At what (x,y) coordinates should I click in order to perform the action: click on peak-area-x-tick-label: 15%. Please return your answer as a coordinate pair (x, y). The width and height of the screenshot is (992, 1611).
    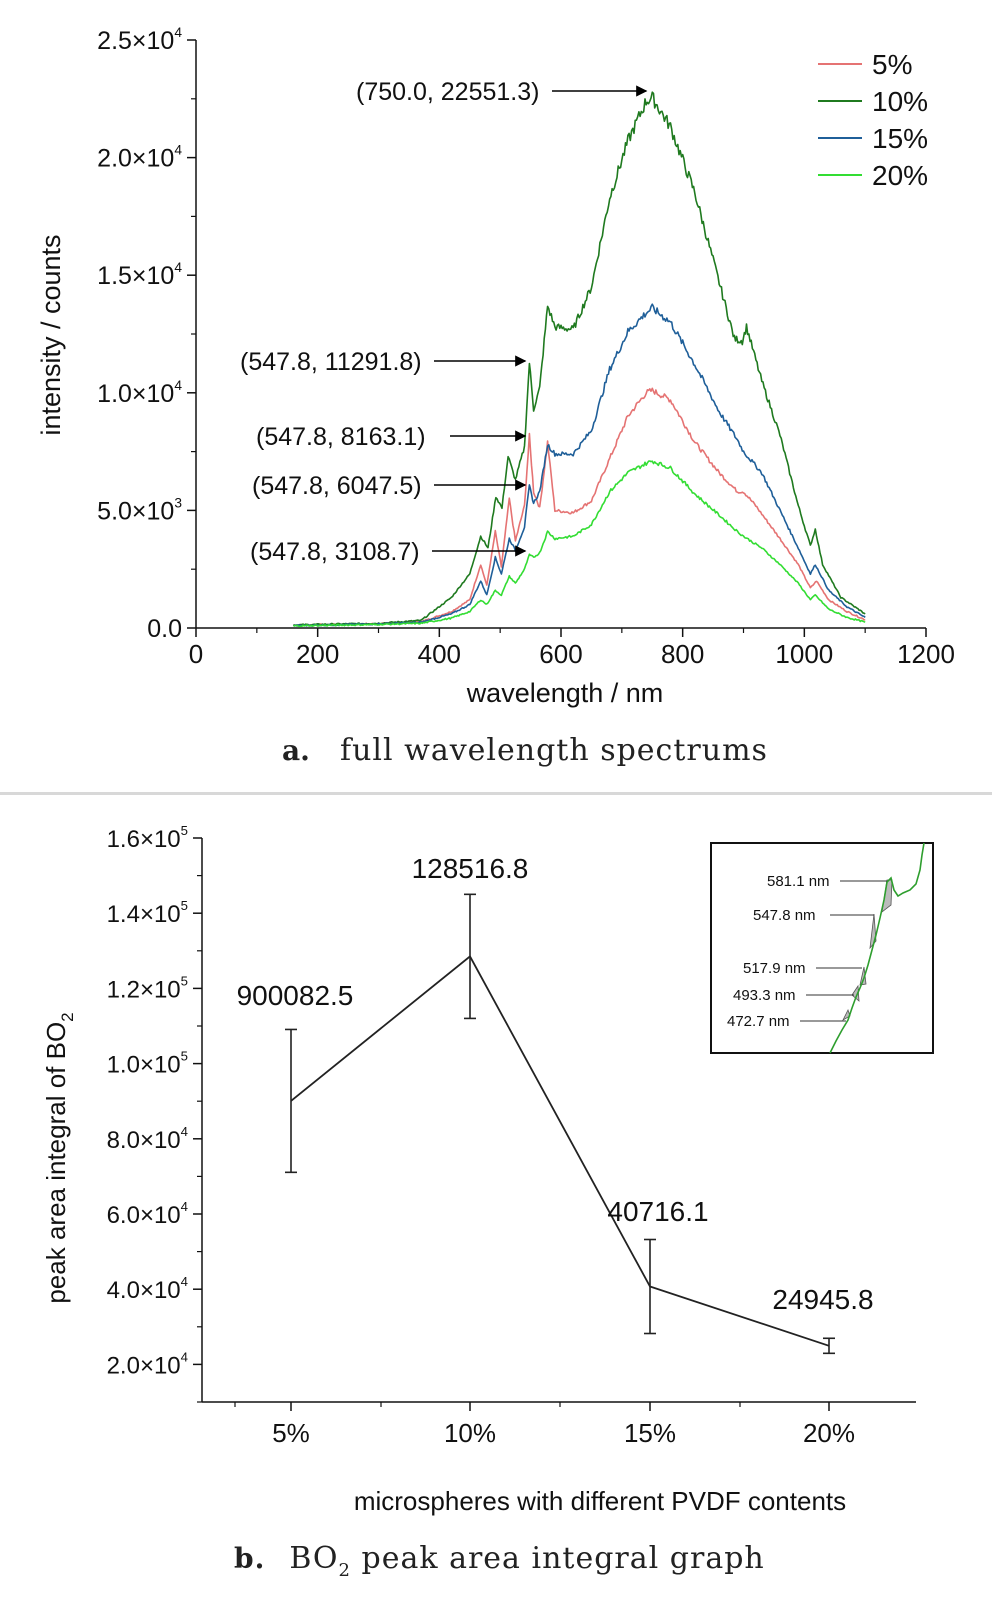
    Looking at the image, I should click on (650, 1433).